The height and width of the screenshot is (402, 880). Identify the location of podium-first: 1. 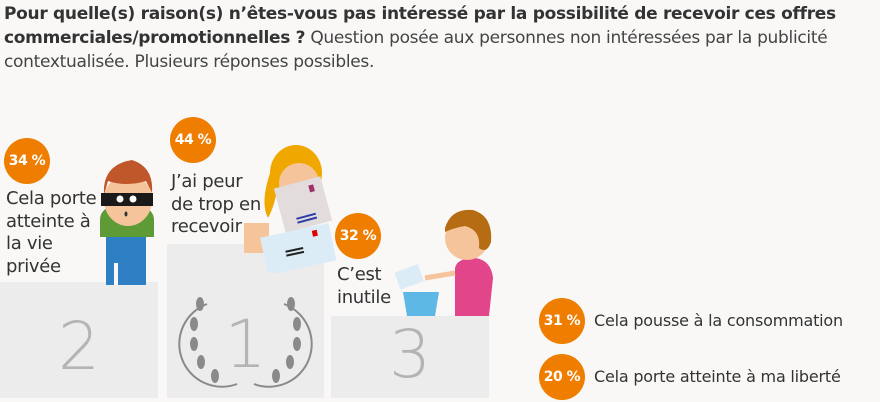
(245, 321).